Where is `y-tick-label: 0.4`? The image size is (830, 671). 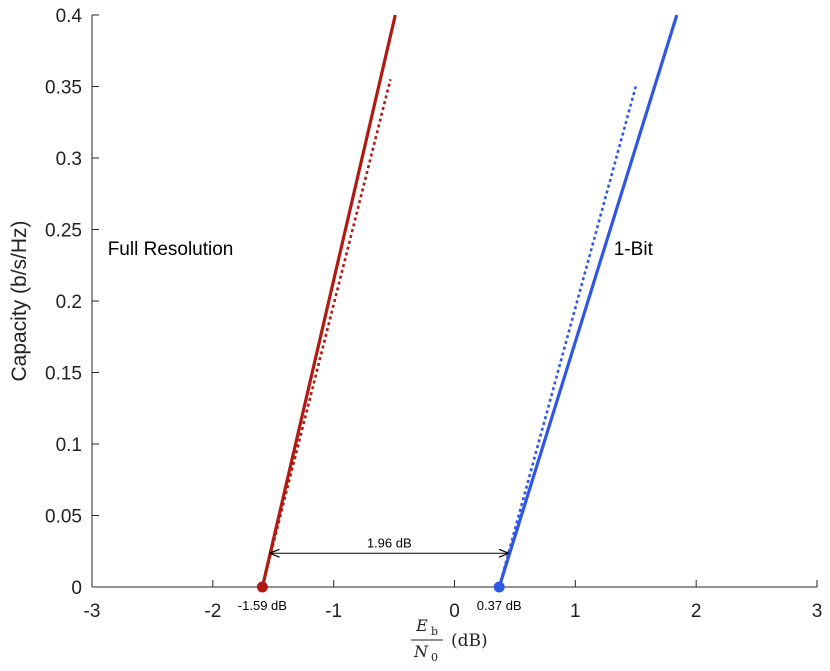
y-tick-label: 0.4 is located at coordinates (69, 16).